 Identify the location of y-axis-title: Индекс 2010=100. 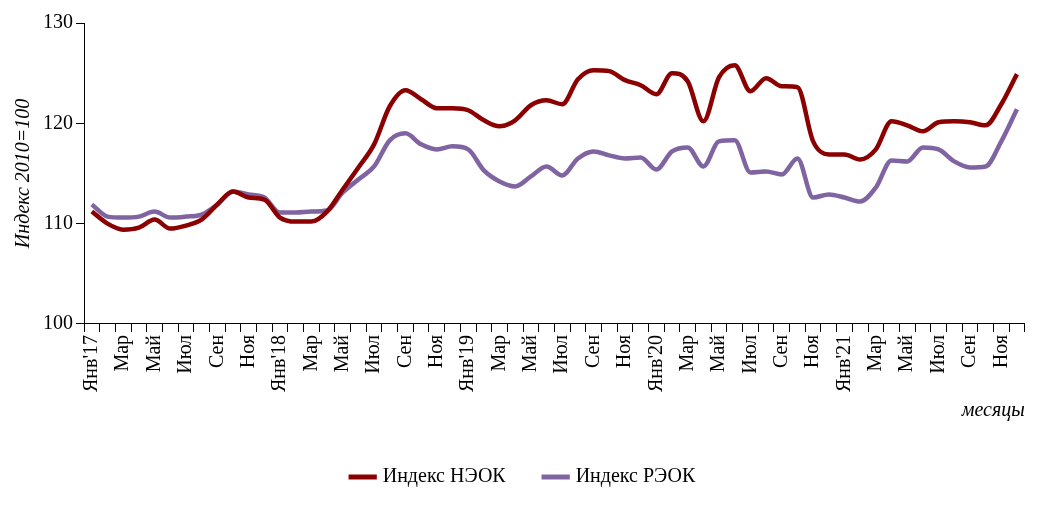
(22, 174).